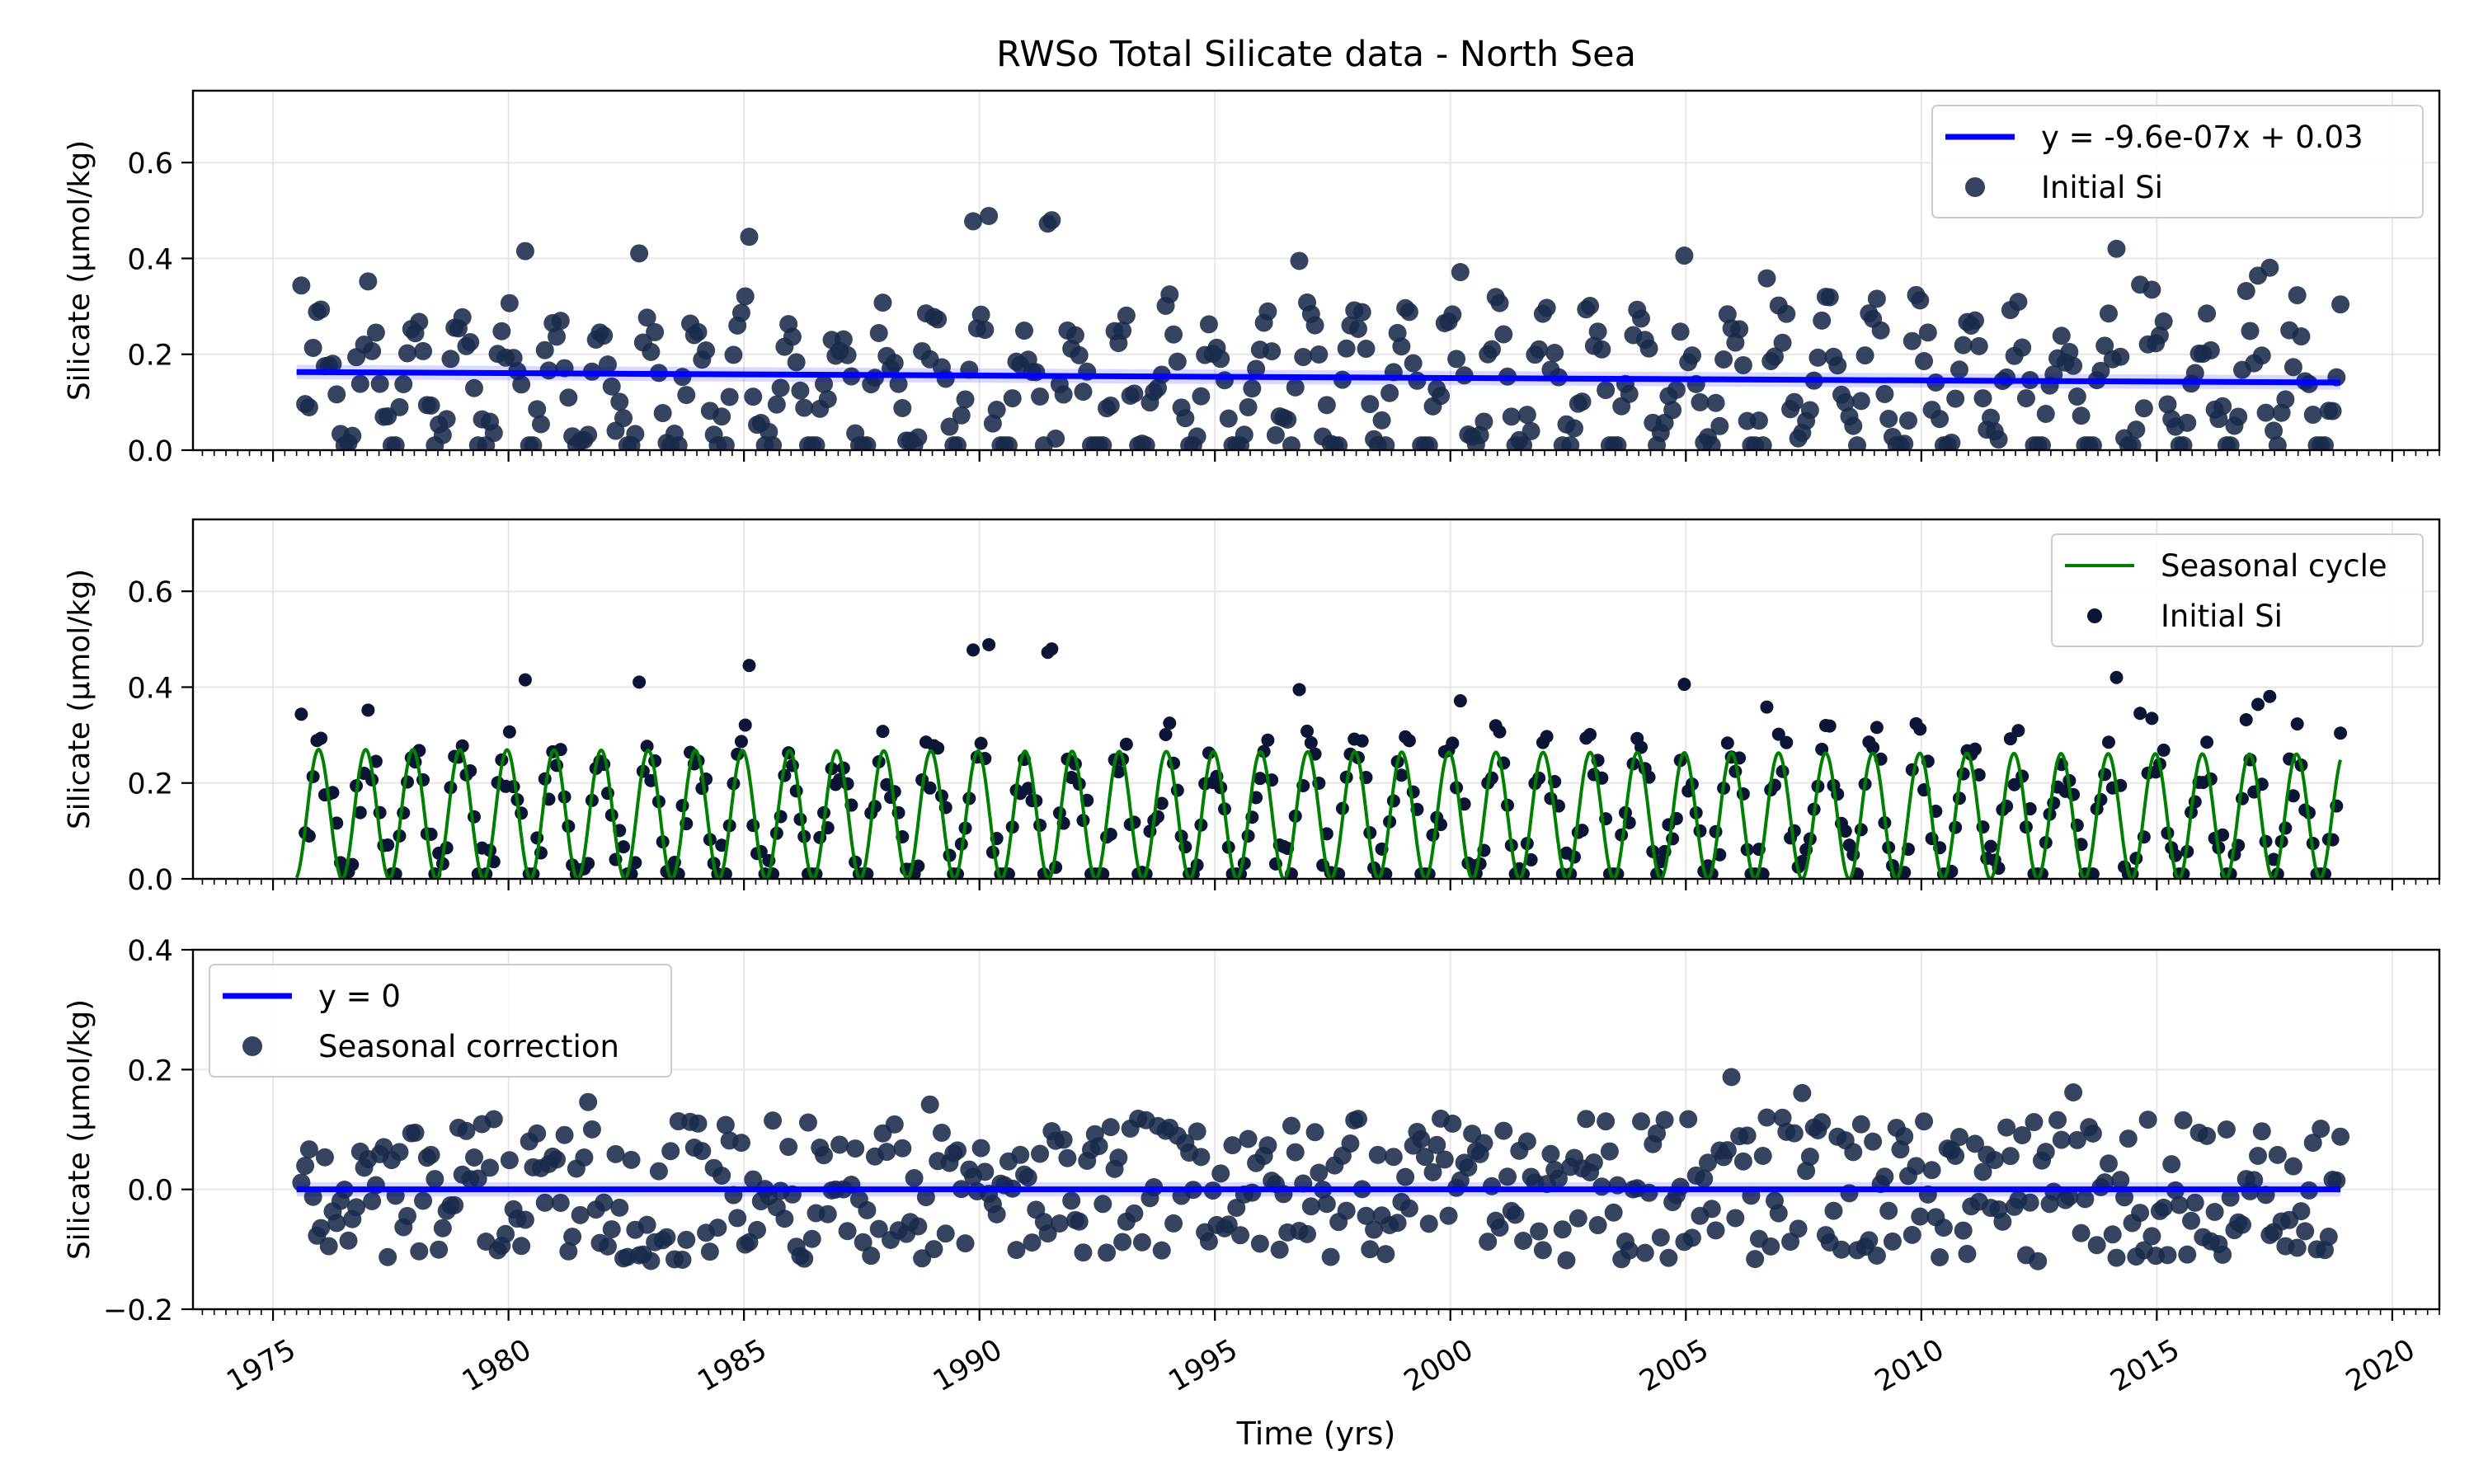 The height and width of the screenshot is (1484, 2474). I want to click on x-axis-label: Time (yrs), so click(1316, 1434).